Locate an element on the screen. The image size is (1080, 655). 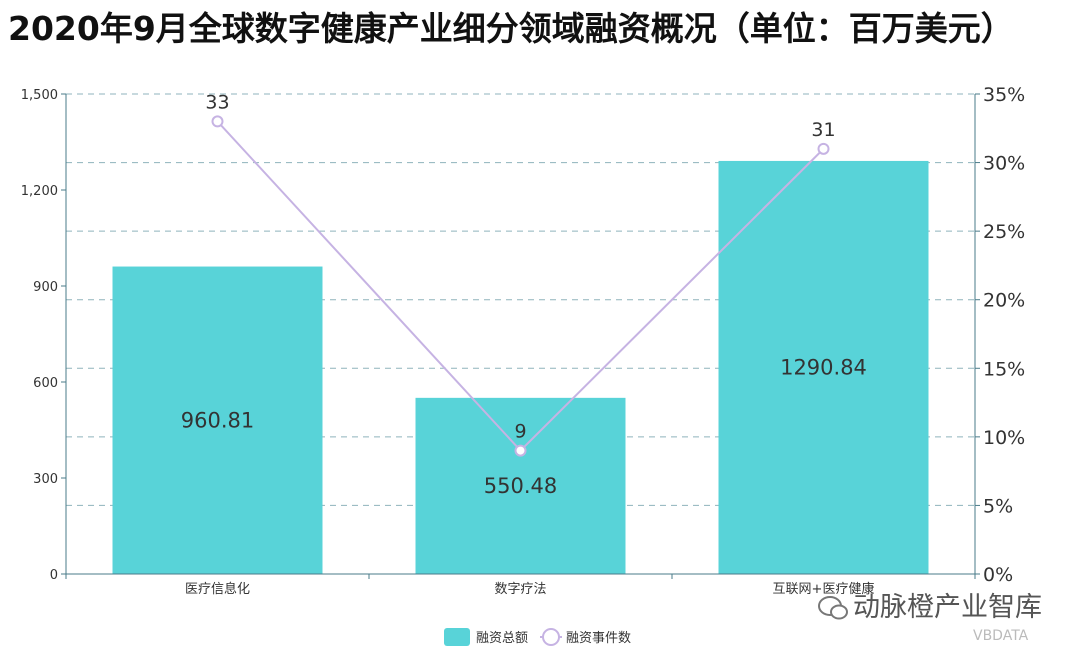
y-right-tick-label: 30% is located at coordinates (1004, 164).